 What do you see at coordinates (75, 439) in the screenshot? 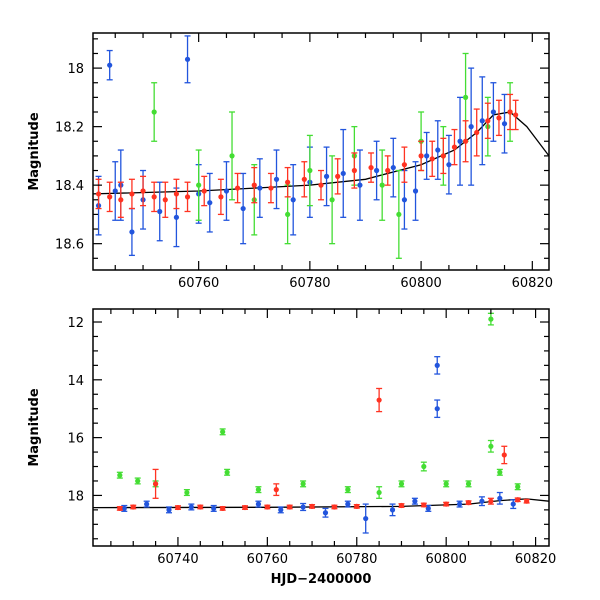
I see `y-tick-label: 16` at bounding box center [75, 439].